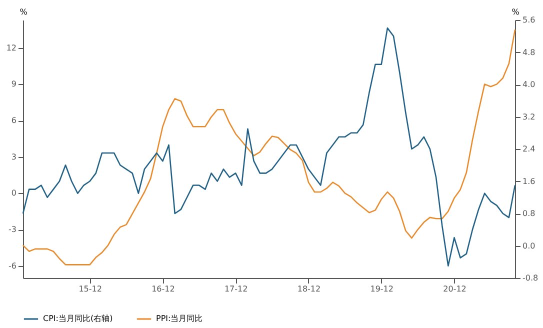 The image size is (543, 328). I want to click on x-tick-label: 18-12, so click(309, 289).